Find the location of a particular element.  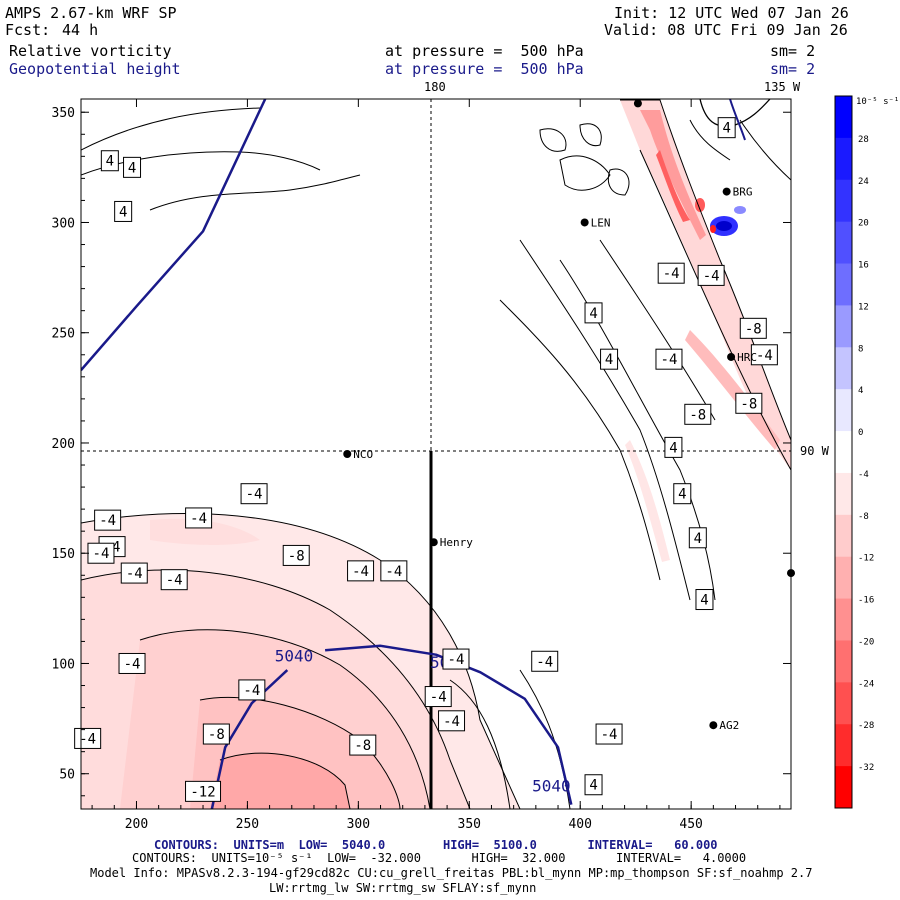

colorbar-level: 0 is located at coordinates (860, 433).